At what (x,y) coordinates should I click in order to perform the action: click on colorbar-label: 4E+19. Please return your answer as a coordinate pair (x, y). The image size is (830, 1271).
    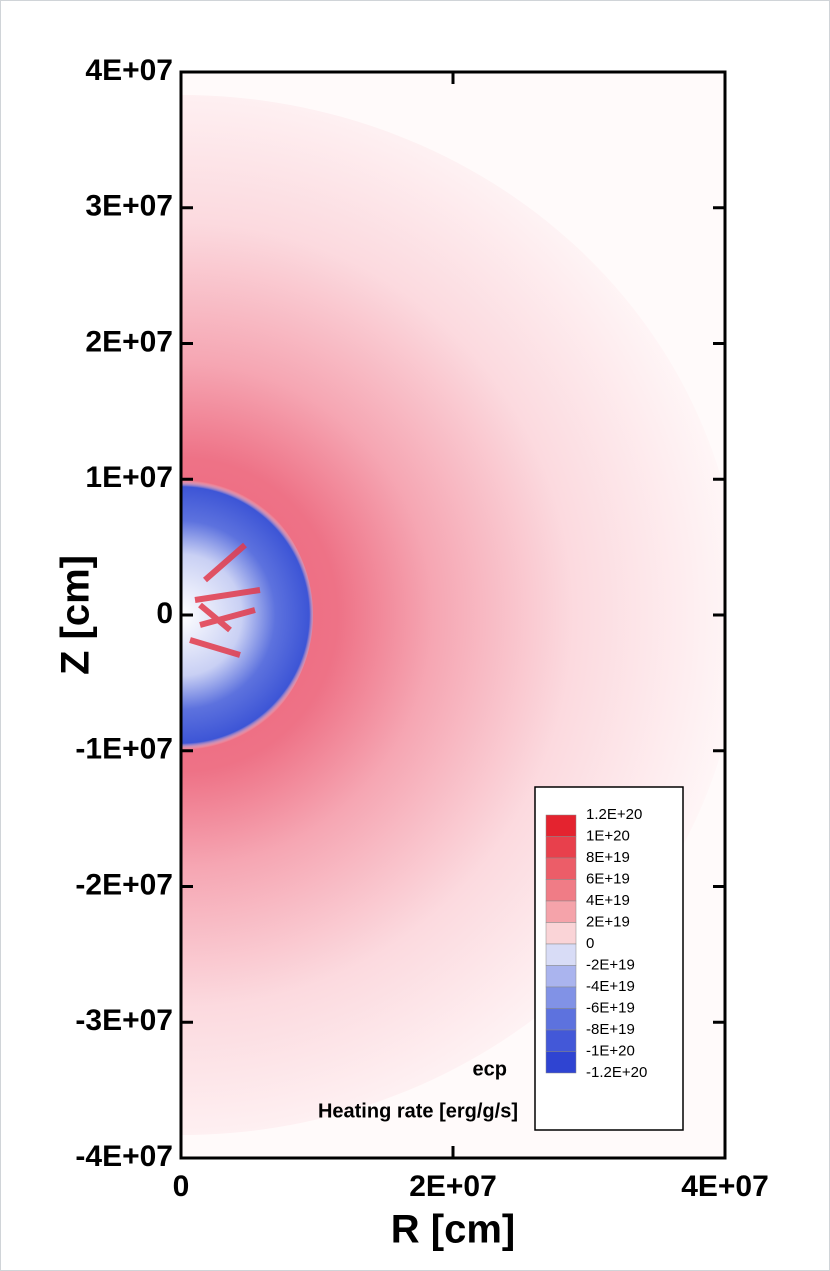
    Looking at the image, I should click on (608, 900).